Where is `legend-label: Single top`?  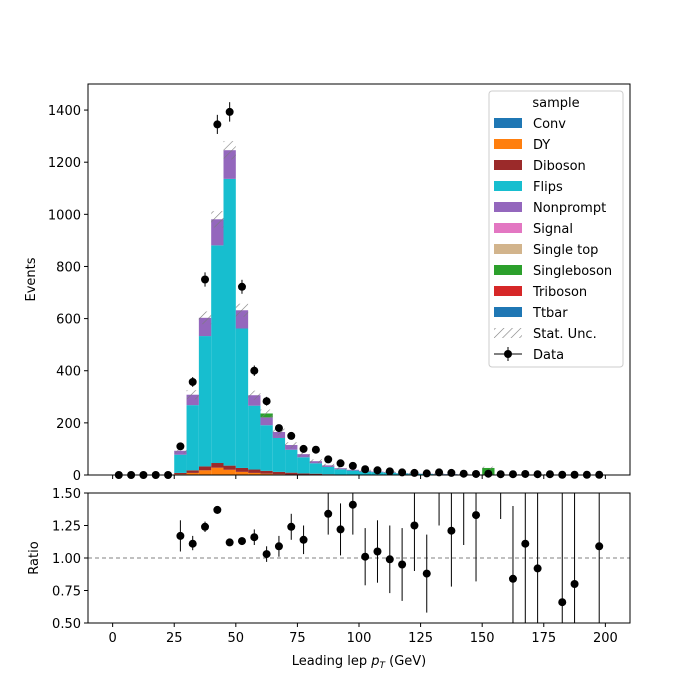 legend-label: Single top is located at coordinates (565, 250).